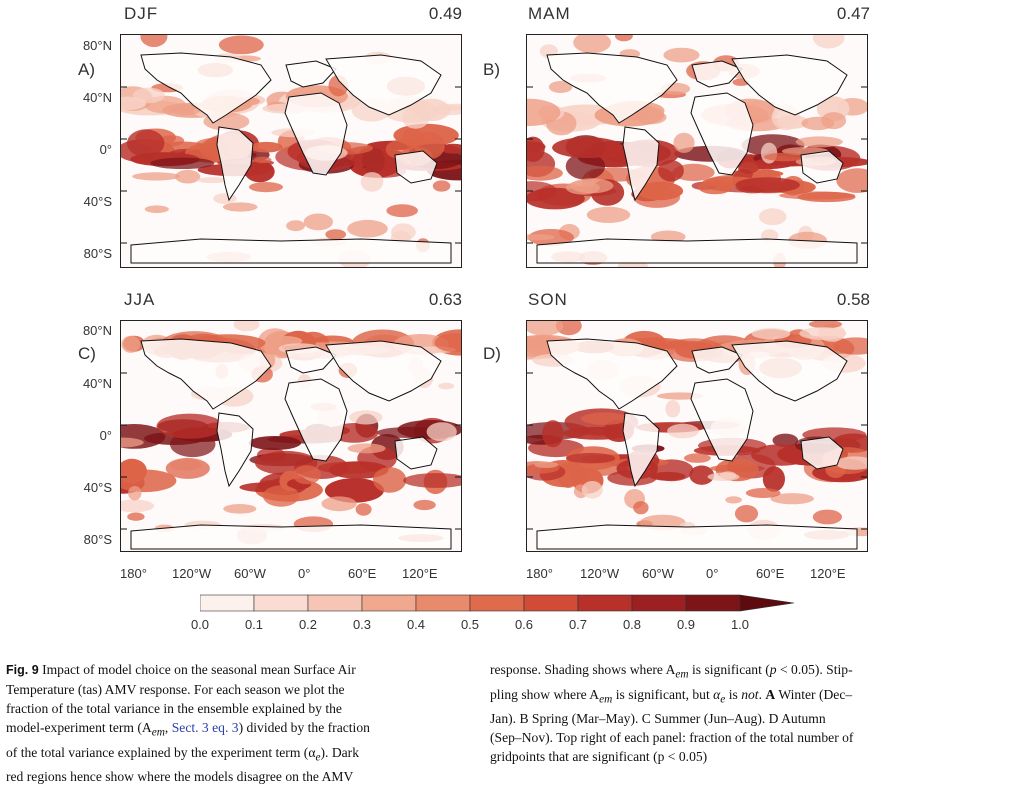  What do you see at coordinates (97, 539) in the screenshot?
I see `lat-label-80s-bottom: 80°S` at bounding box center [97, 539].